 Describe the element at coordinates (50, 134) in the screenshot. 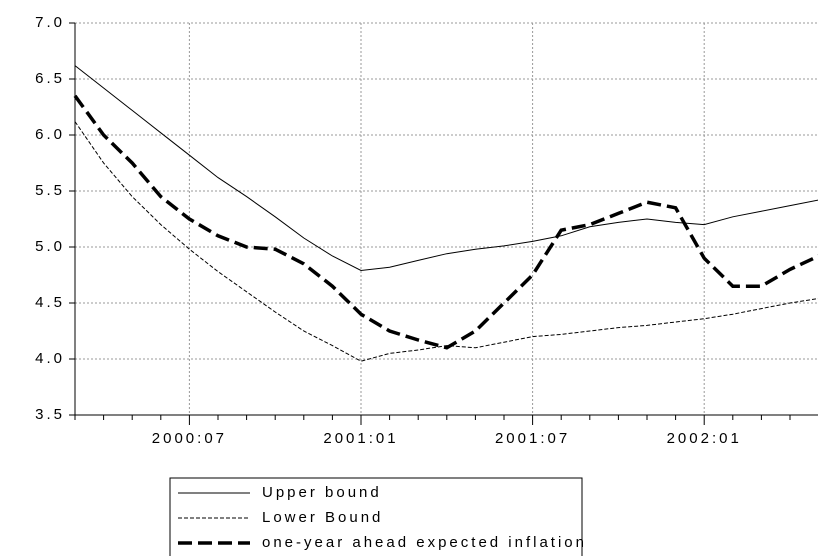

I see `y-tick-label: 6.0` at that location.